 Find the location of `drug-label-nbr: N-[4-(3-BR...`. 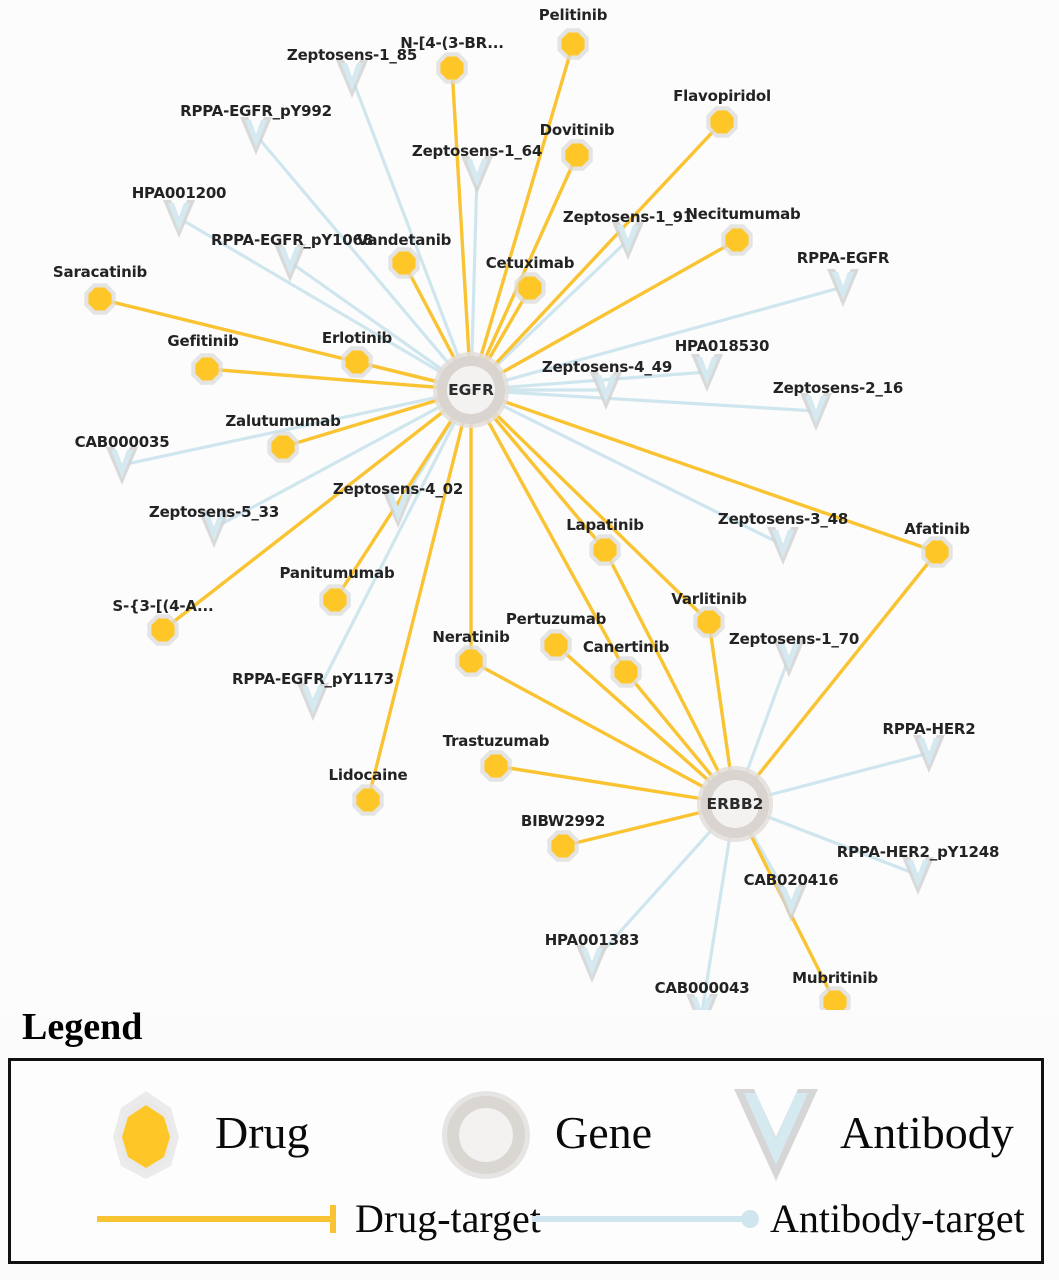

drug-label-nbr: N-[4-(3-BR... is located at coordinates (452, 43).